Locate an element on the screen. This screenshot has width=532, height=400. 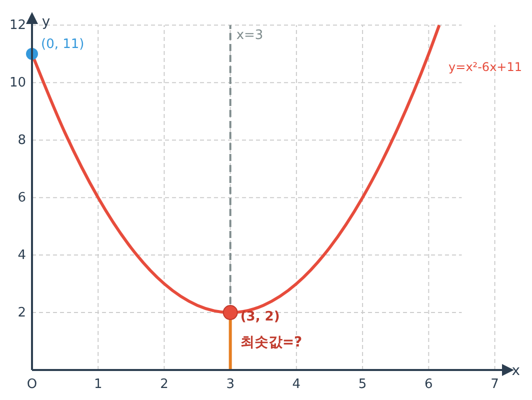
y-tick-label: 6 is located at coordinates (22, 198).